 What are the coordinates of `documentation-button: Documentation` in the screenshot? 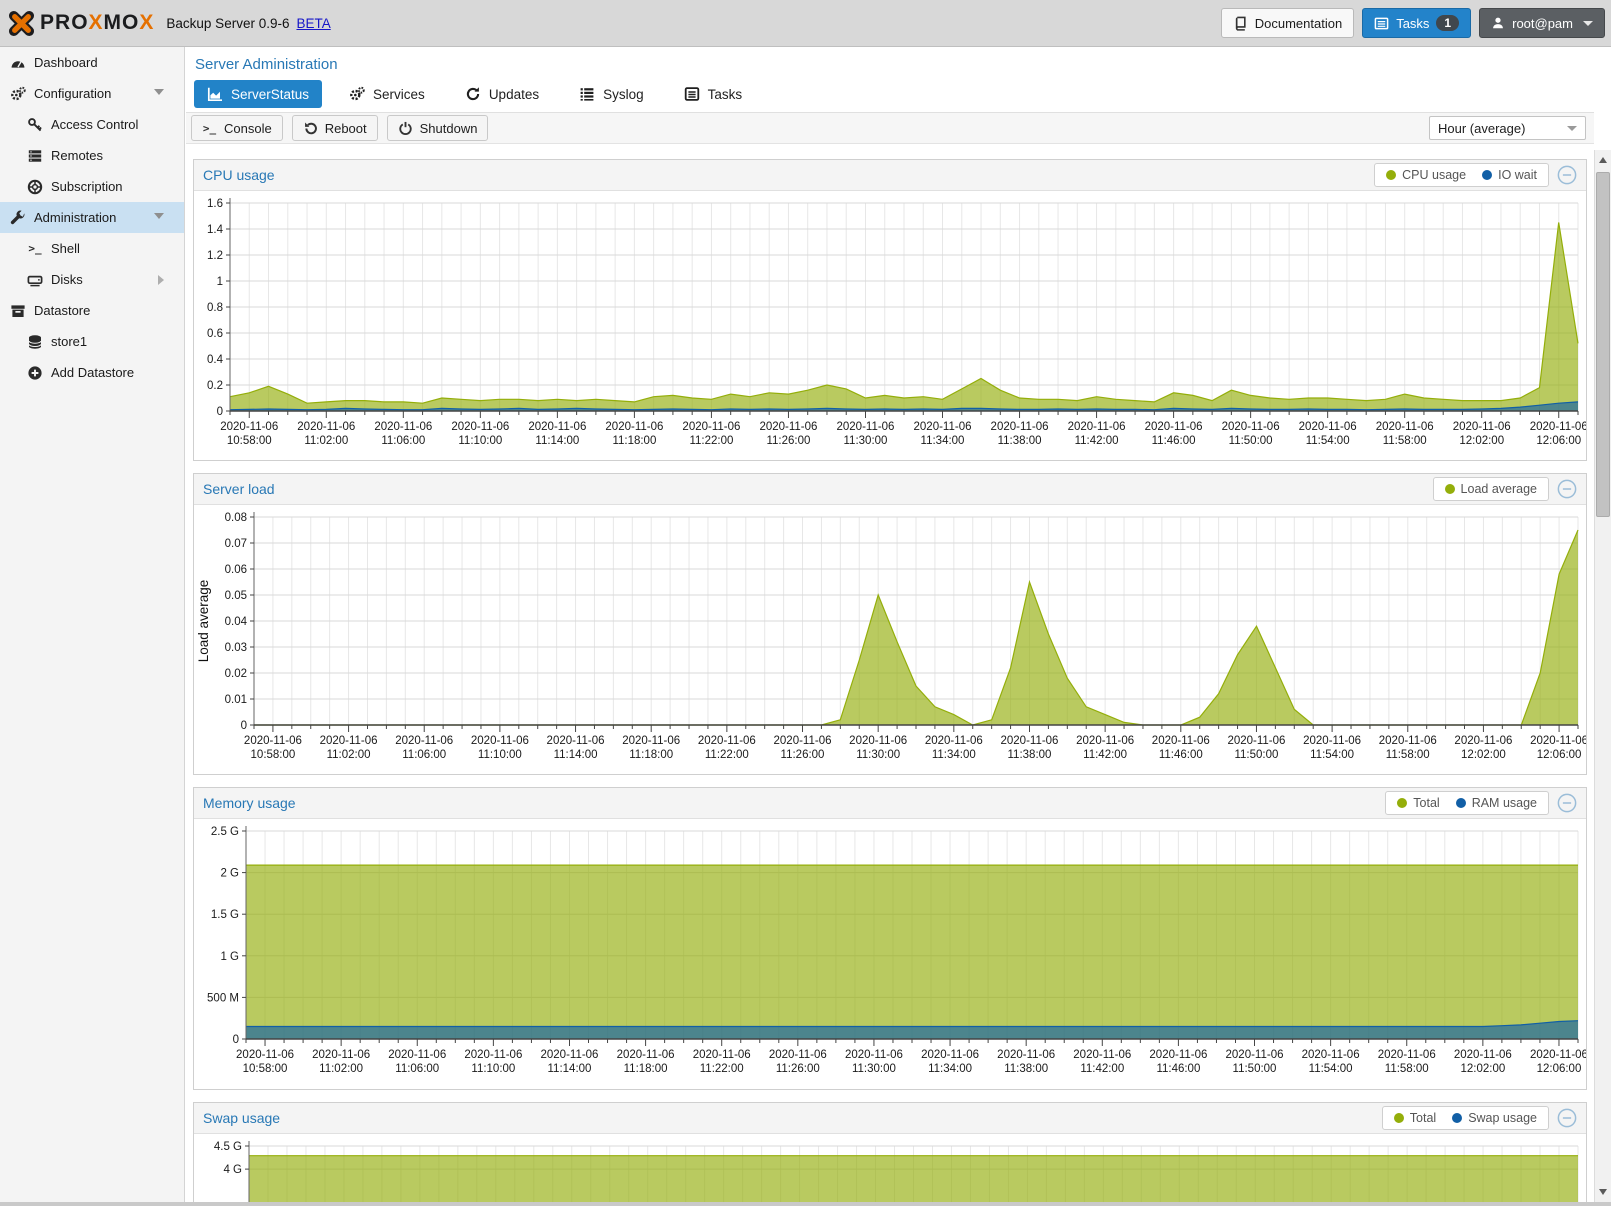 It's located at (1287, 23).